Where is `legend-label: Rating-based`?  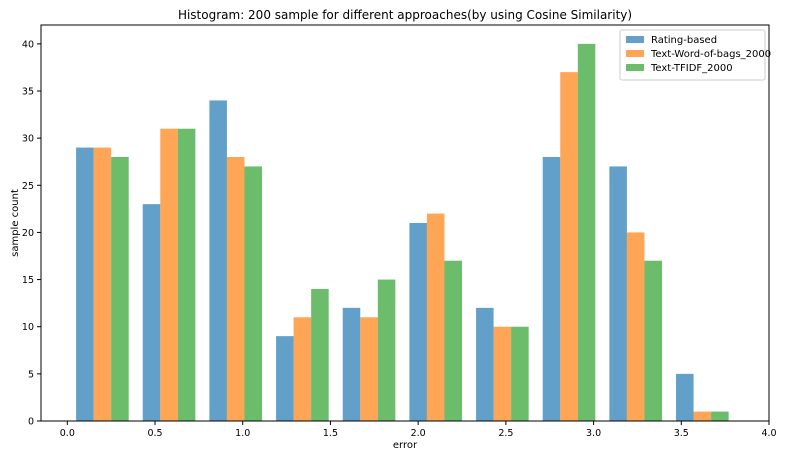 legend-label: Rating-based is located at coordinates (684, 40).